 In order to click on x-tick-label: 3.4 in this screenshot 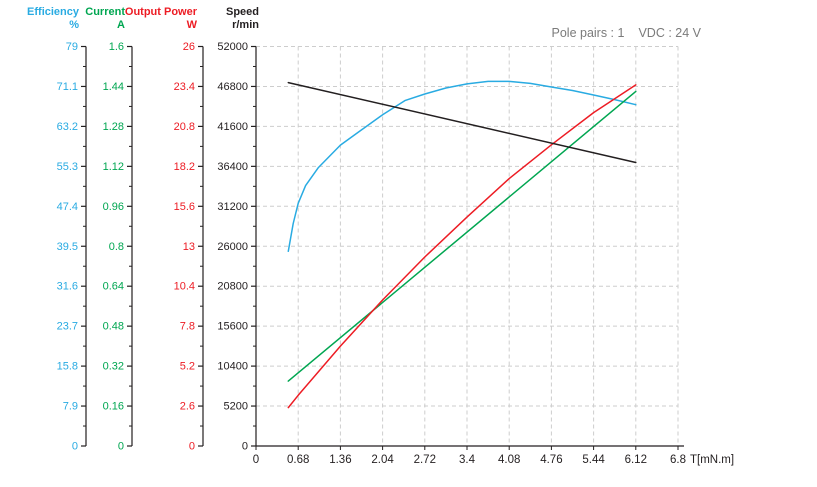, I will do `click(467, 460)`.